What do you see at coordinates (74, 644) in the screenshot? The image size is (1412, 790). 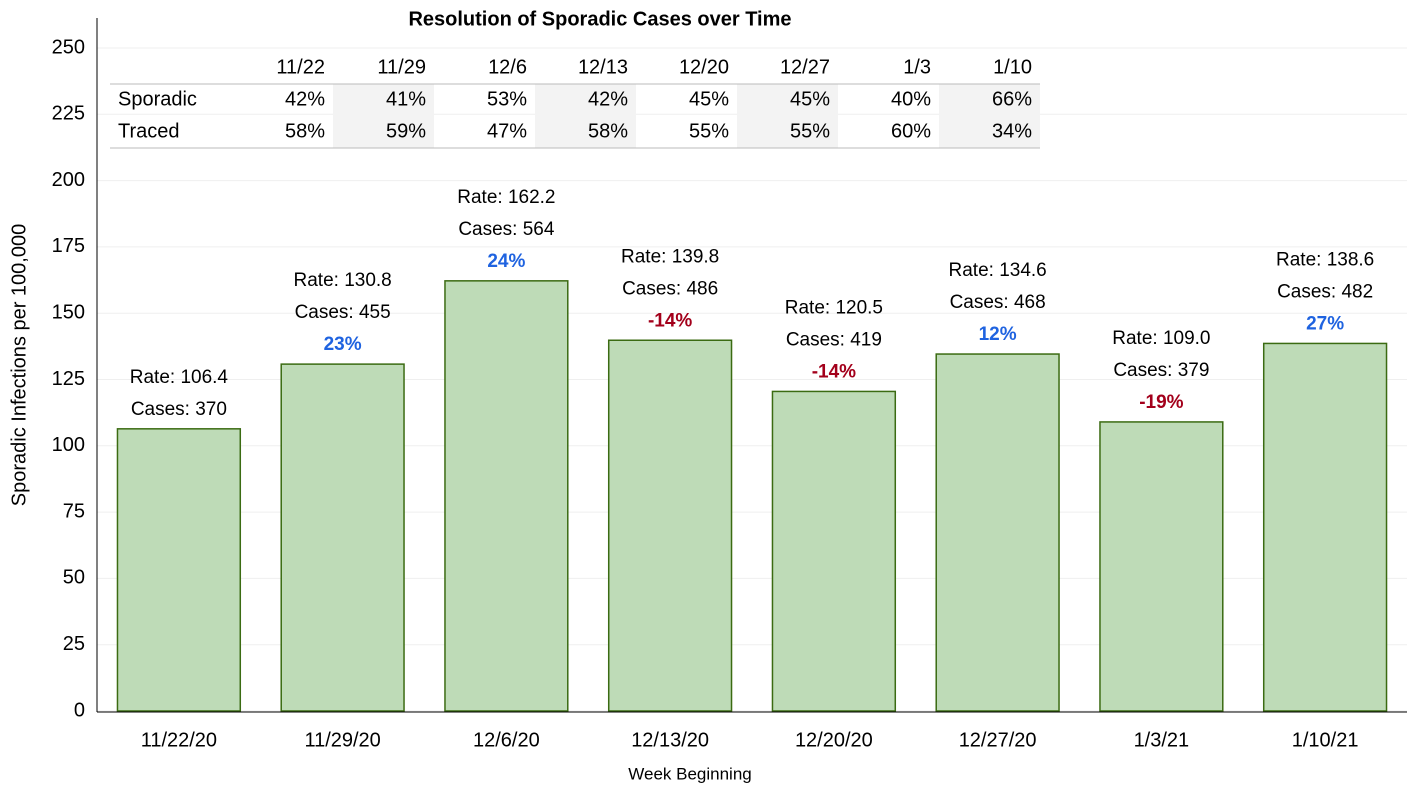 I see `y-tick-label: 25` at bounding box center [74, 644].